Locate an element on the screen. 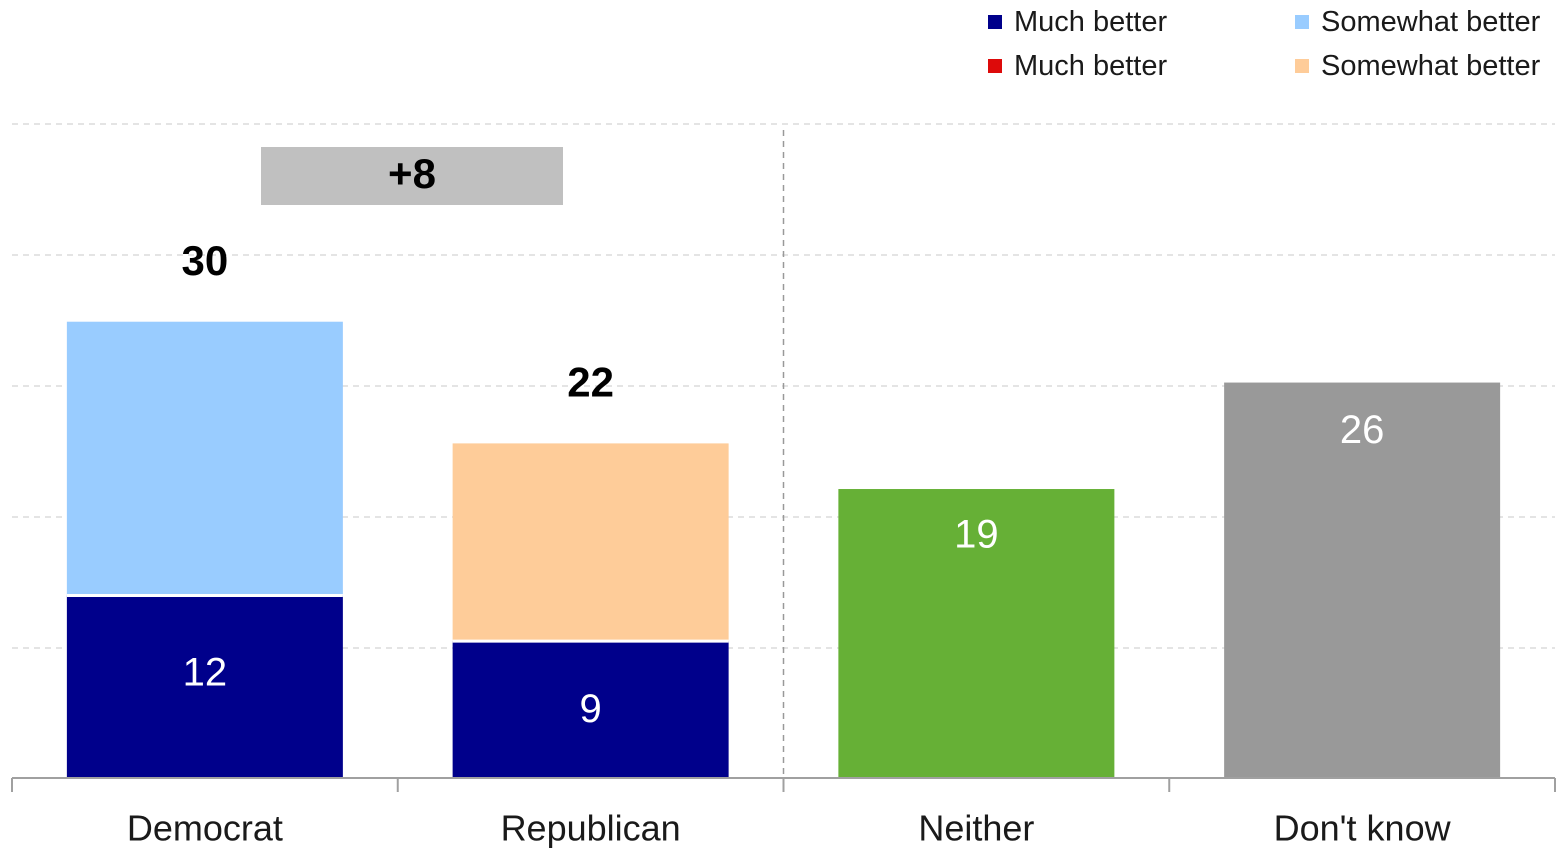 This screenshot has width=1562, height=852. legend-label-rep-somewhat-better: Somewhat better is located at coordinates (1431, 65).